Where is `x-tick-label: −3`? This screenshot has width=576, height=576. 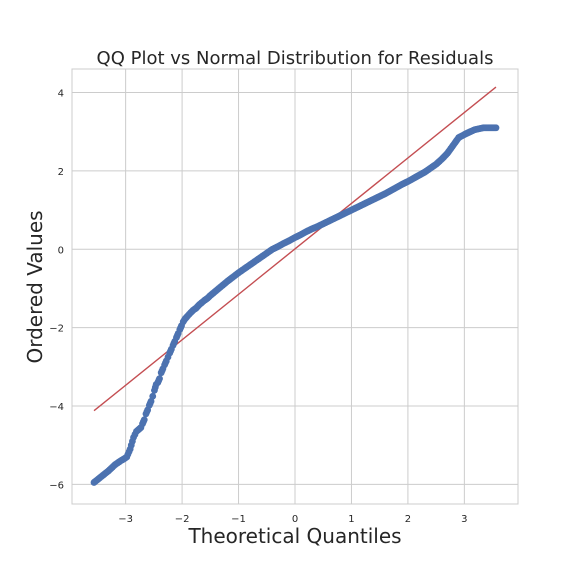
x-tick-label: −3 is located at coordinates (125, 519).